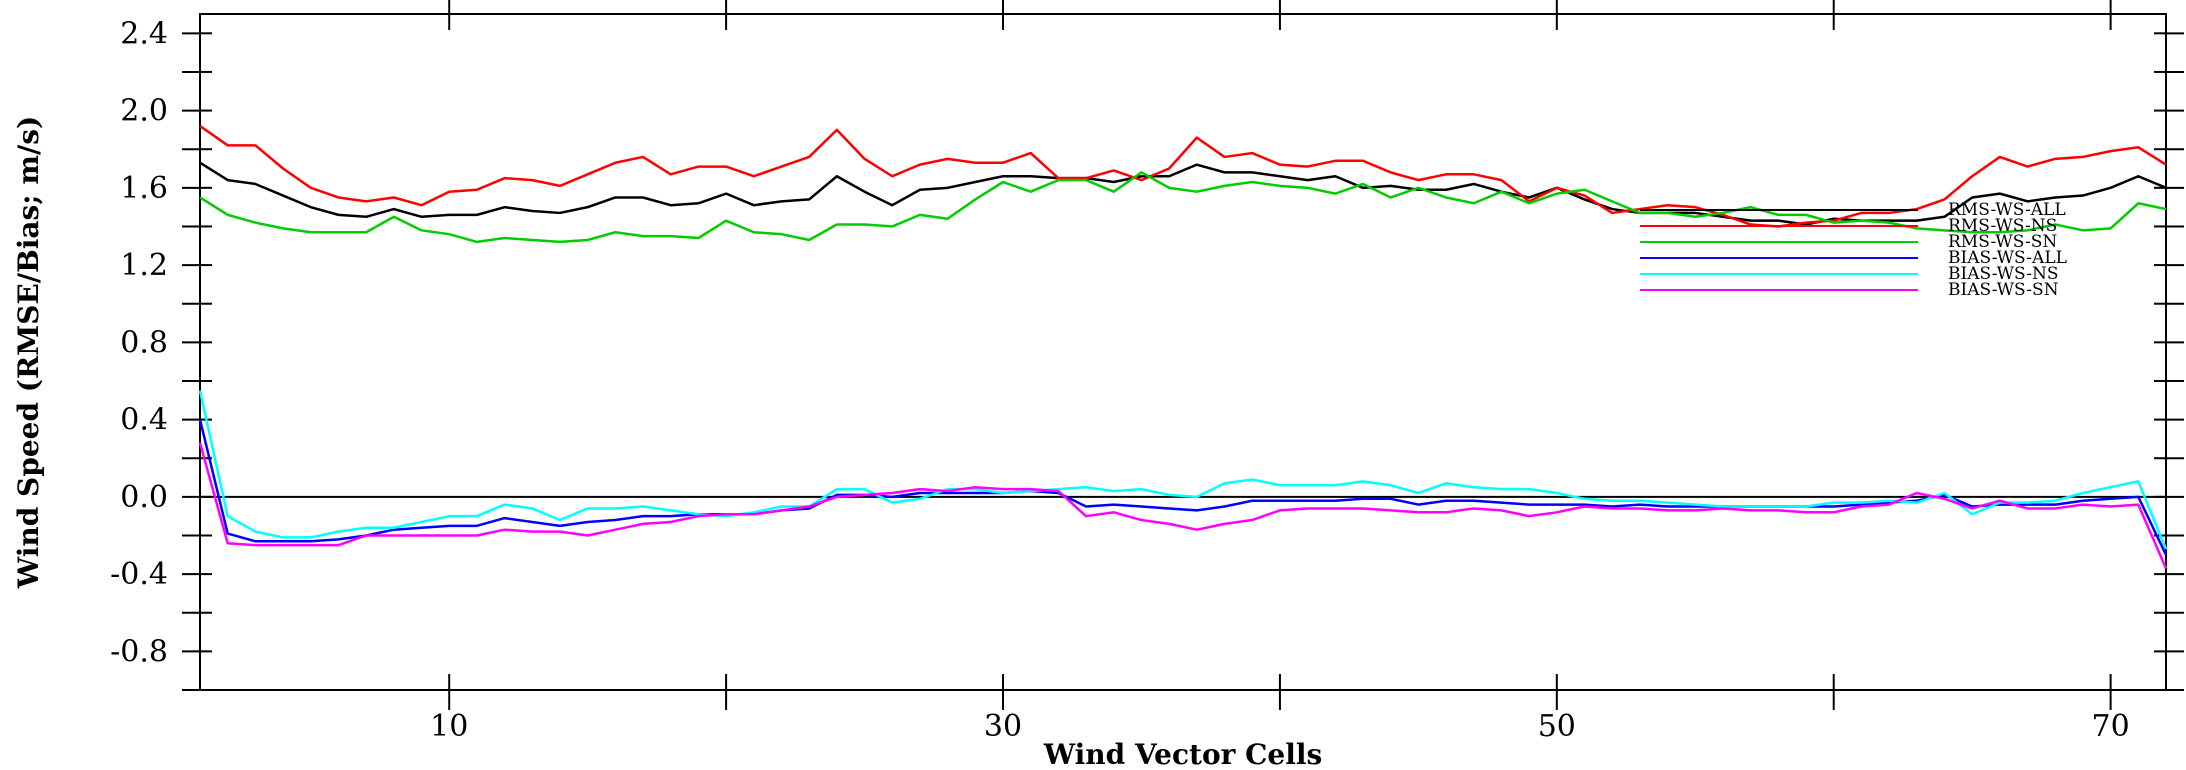 This screenshot has width=2186, height=770. Describe the element at coordinates (144, 111) in the screenshot. I see `y-tick-label: 2.0` at that location.